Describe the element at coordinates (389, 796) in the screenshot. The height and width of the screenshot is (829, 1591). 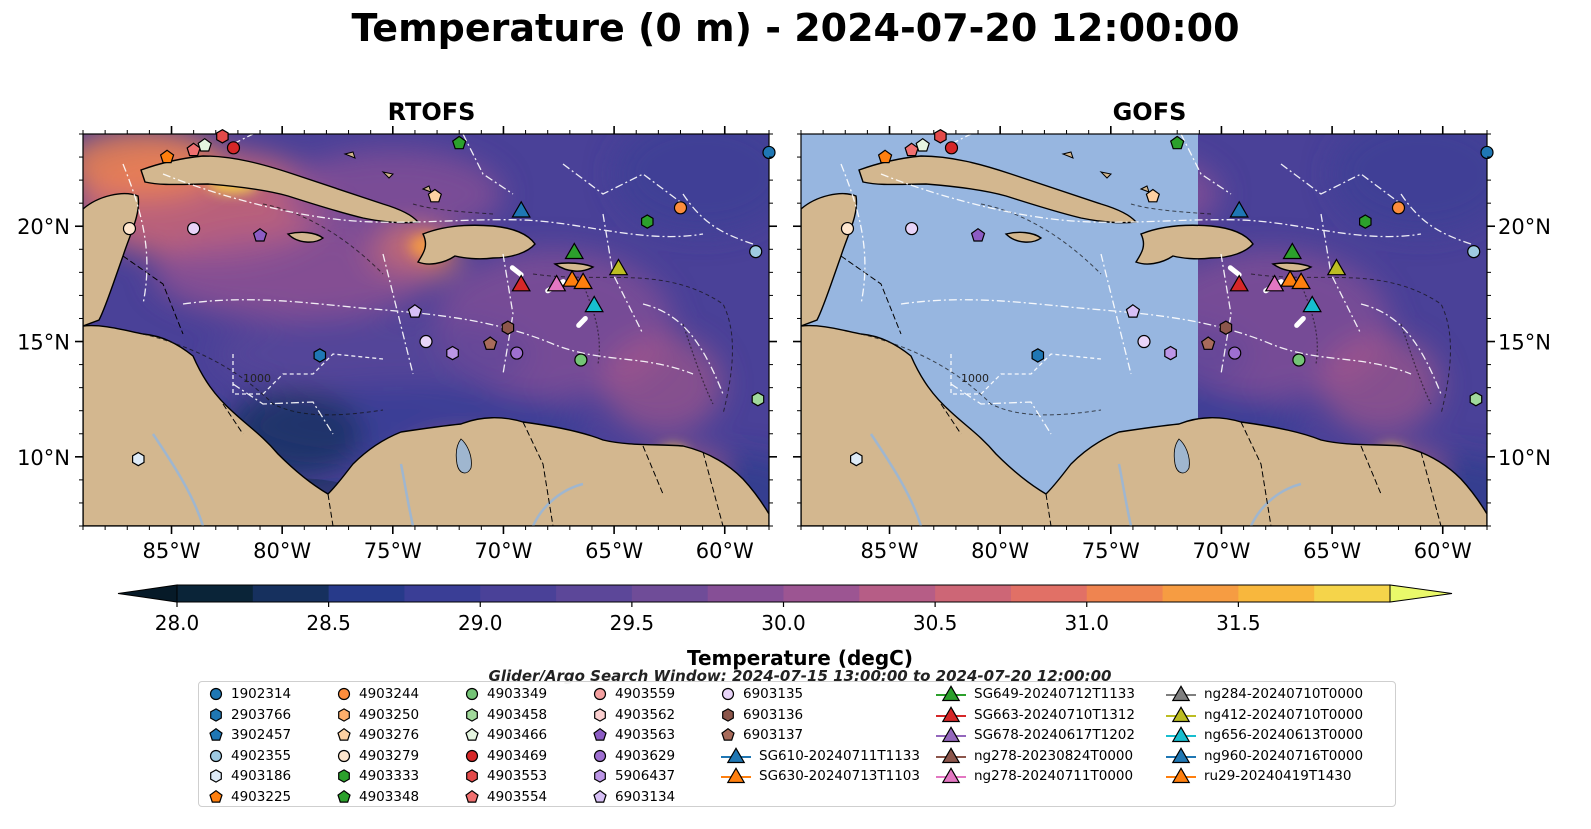
I see `legend-label: 4903348` at that location.